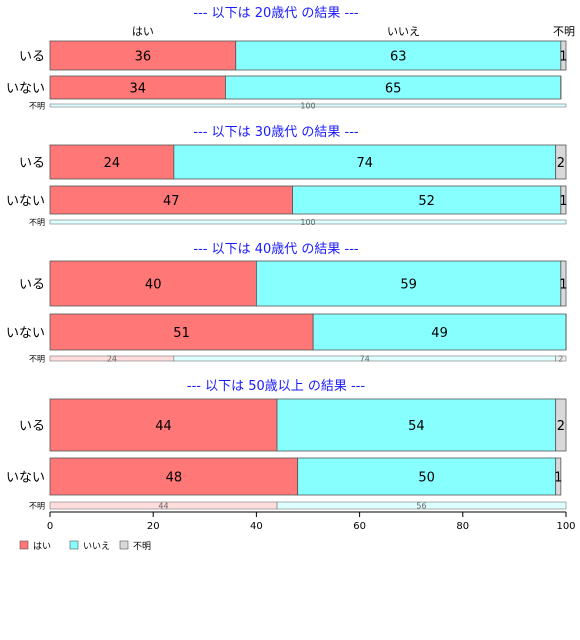 This screenshot has width=580, height=640. I want to click on legend-label-no: いいえ, so click(96, 546).